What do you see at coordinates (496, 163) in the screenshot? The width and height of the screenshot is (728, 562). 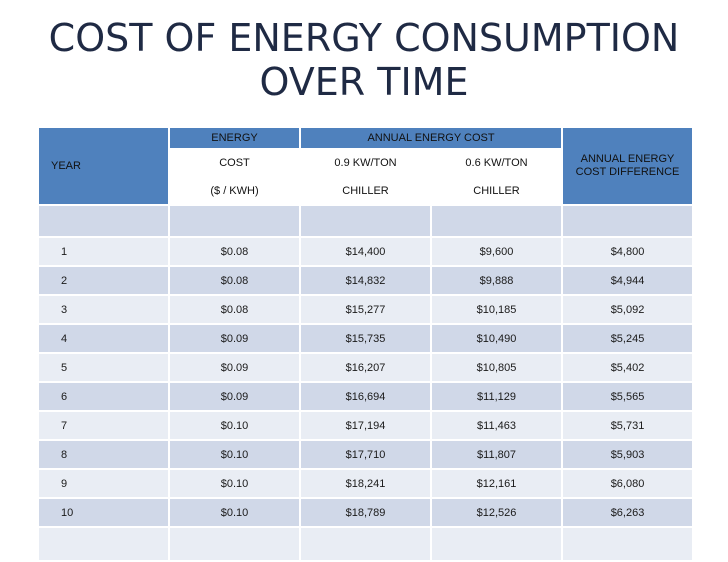 I see `col-06-kw-ton: 0.6 KW/TON` at bounding box center [496, 163].